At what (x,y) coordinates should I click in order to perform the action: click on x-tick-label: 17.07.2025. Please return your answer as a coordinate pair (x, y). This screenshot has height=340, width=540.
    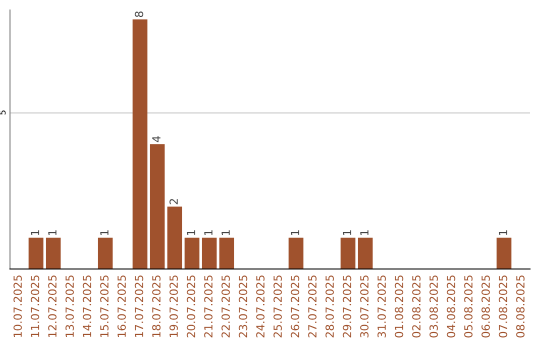
    Looking at the image, I should click on (139, 306).